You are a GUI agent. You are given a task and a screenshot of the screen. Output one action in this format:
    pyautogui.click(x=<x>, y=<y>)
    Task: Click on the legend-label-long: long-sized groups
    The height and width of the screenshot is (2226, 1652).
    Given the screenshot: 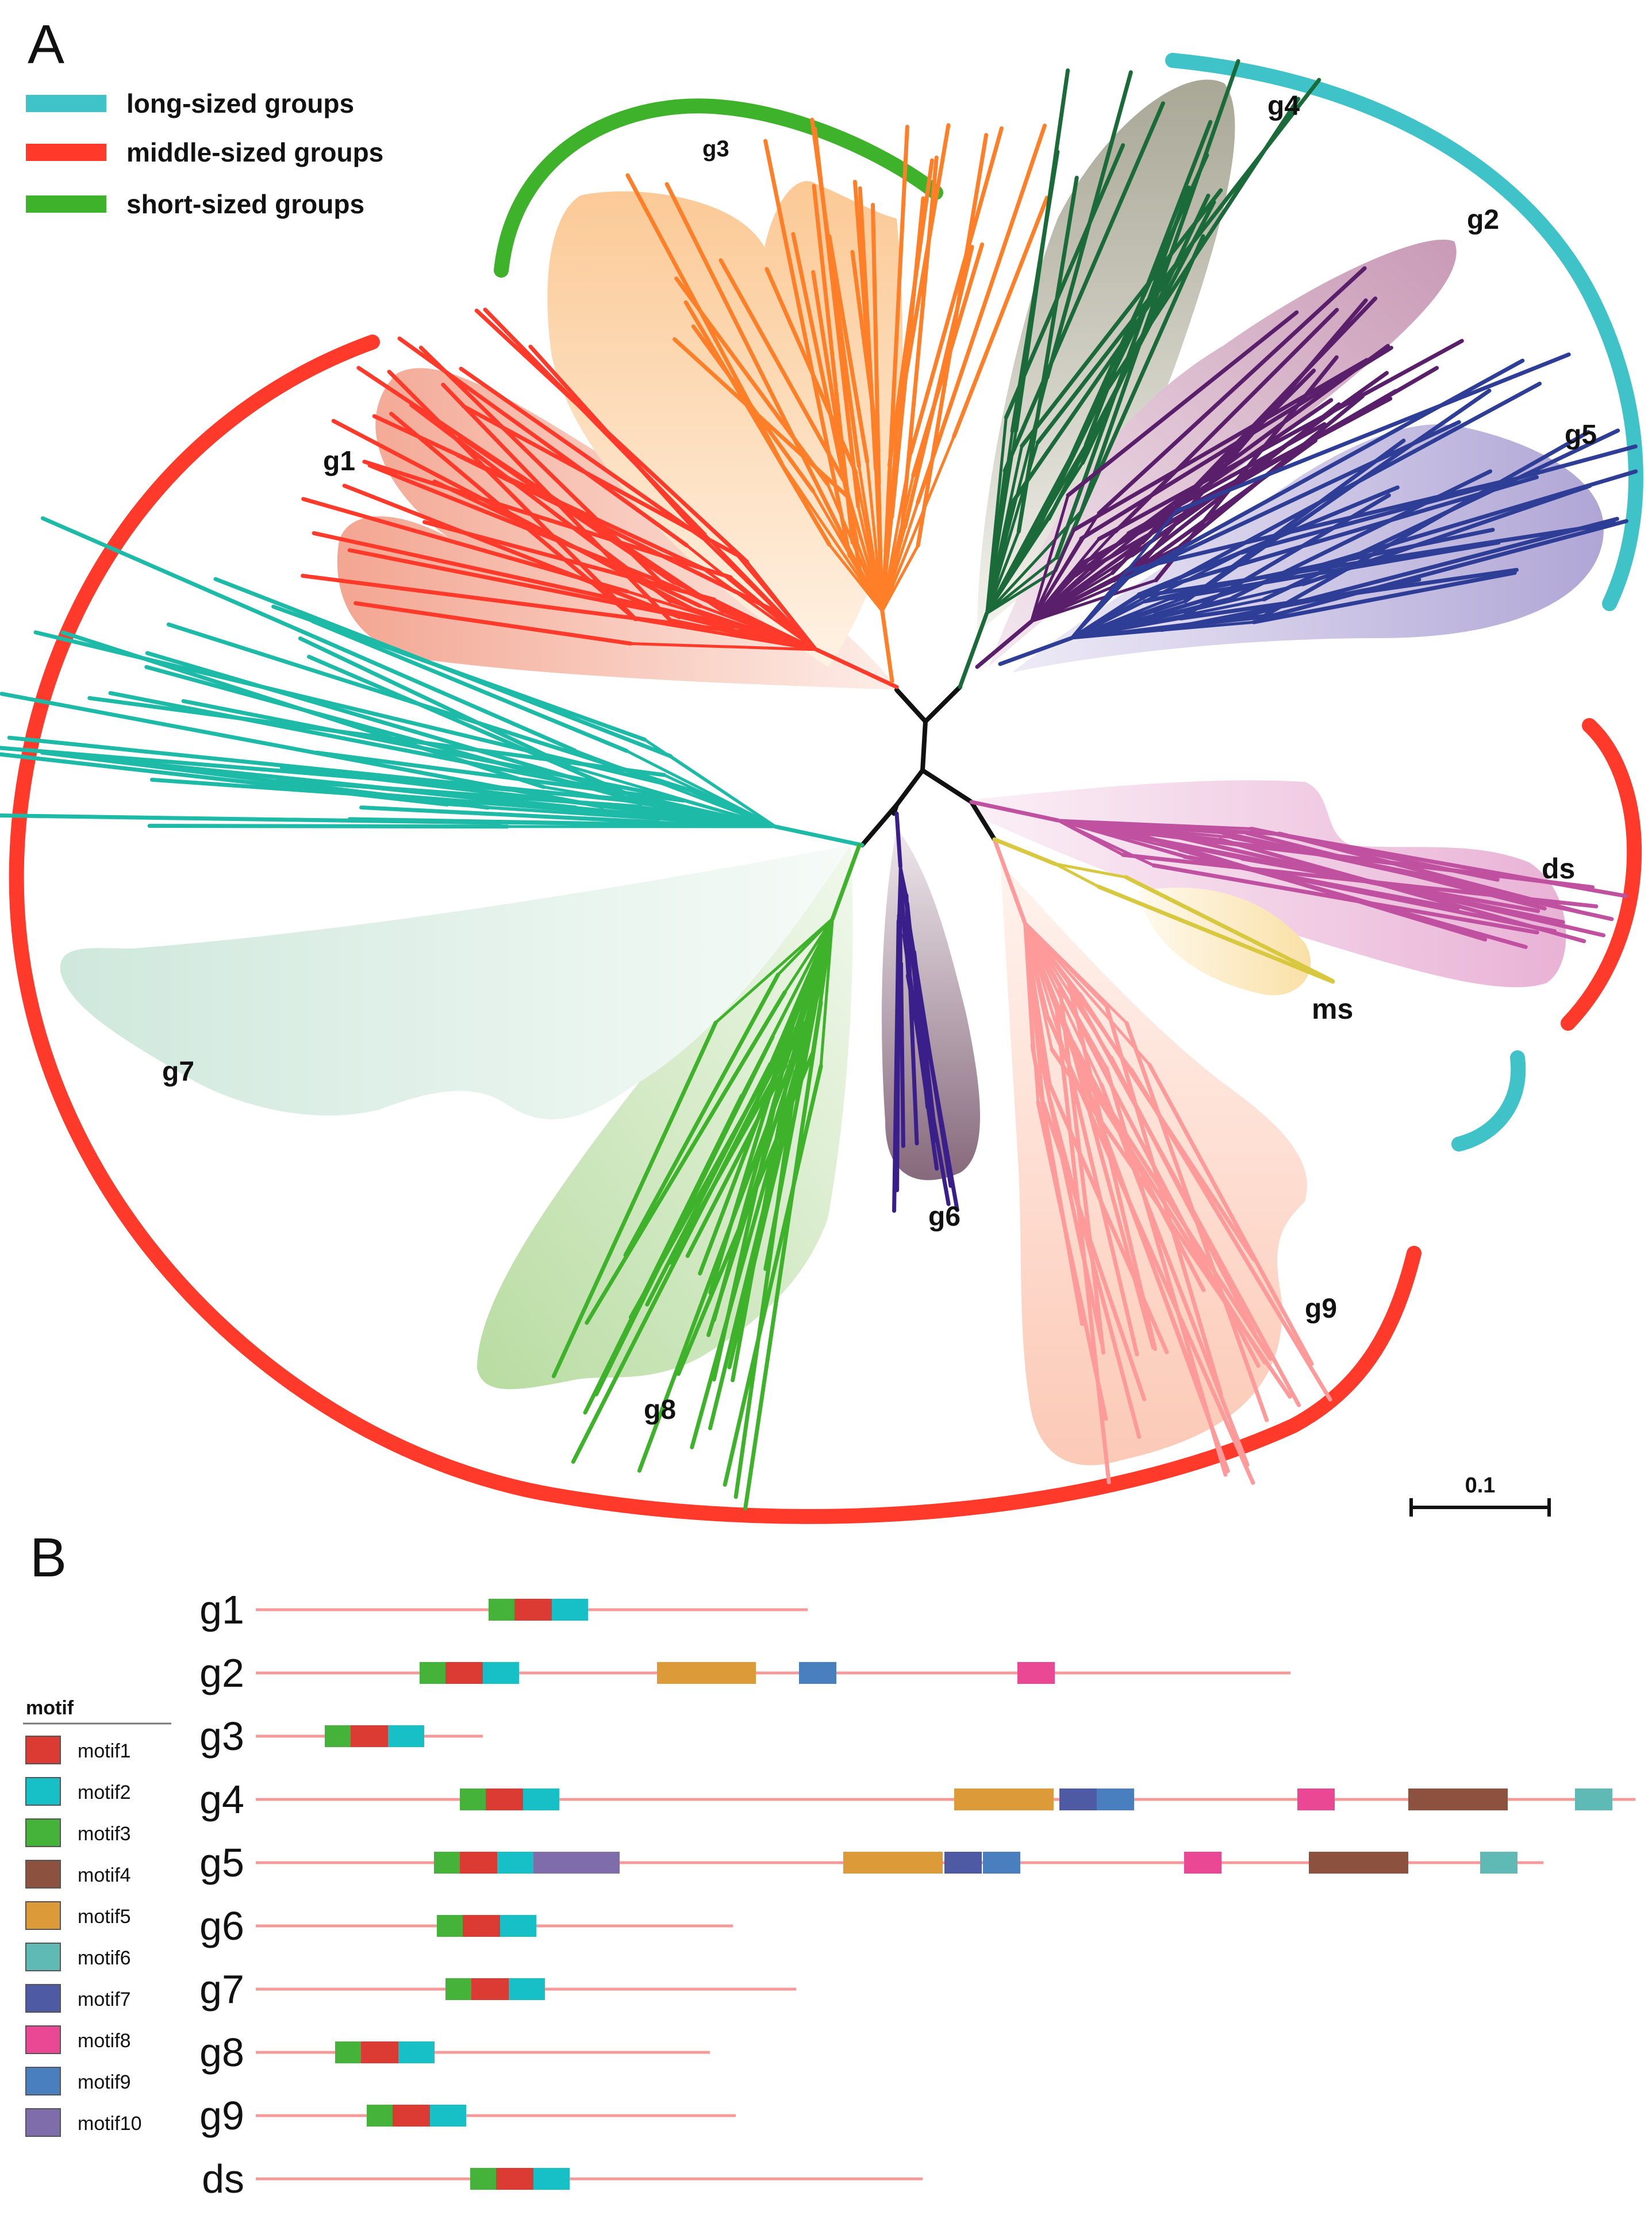 What is the action you would take?
    pyautogui.click(x=240, y=103)
    